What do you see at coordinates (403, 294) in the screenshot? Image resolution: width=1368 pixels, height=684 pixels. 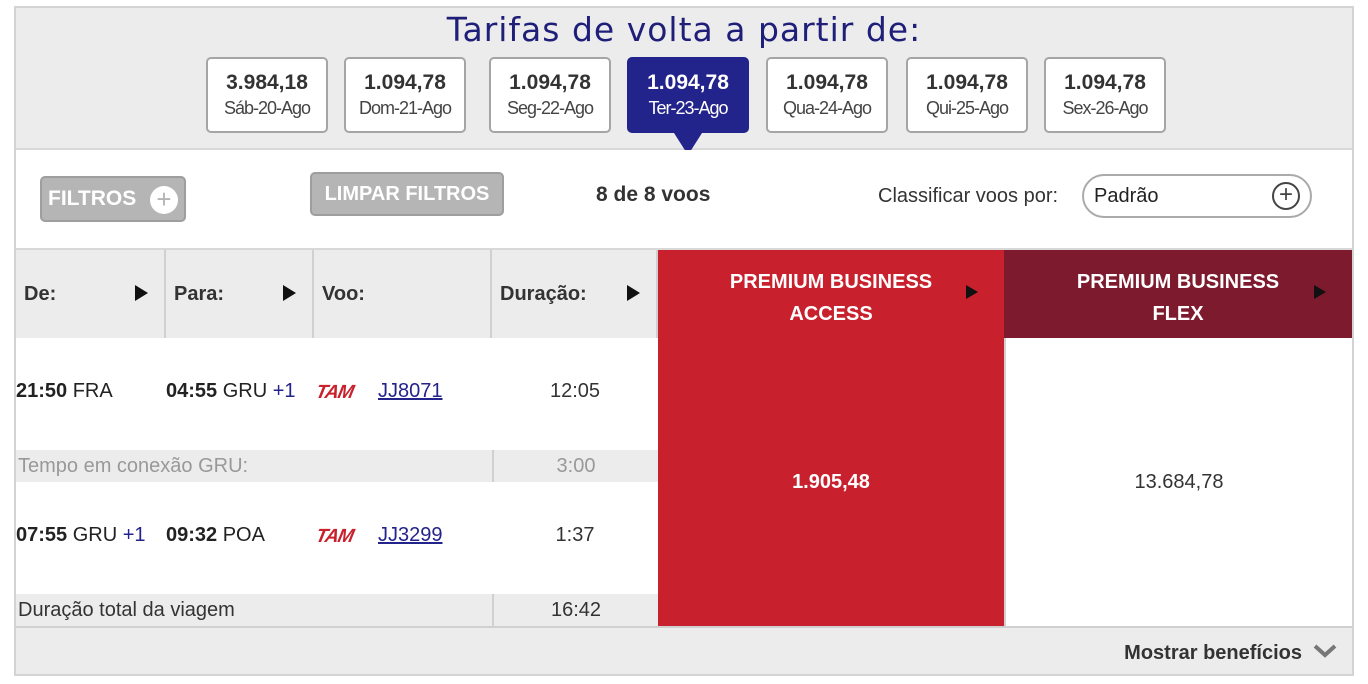 I see `column-voo: Voo:` at bounding box center [403, 294].